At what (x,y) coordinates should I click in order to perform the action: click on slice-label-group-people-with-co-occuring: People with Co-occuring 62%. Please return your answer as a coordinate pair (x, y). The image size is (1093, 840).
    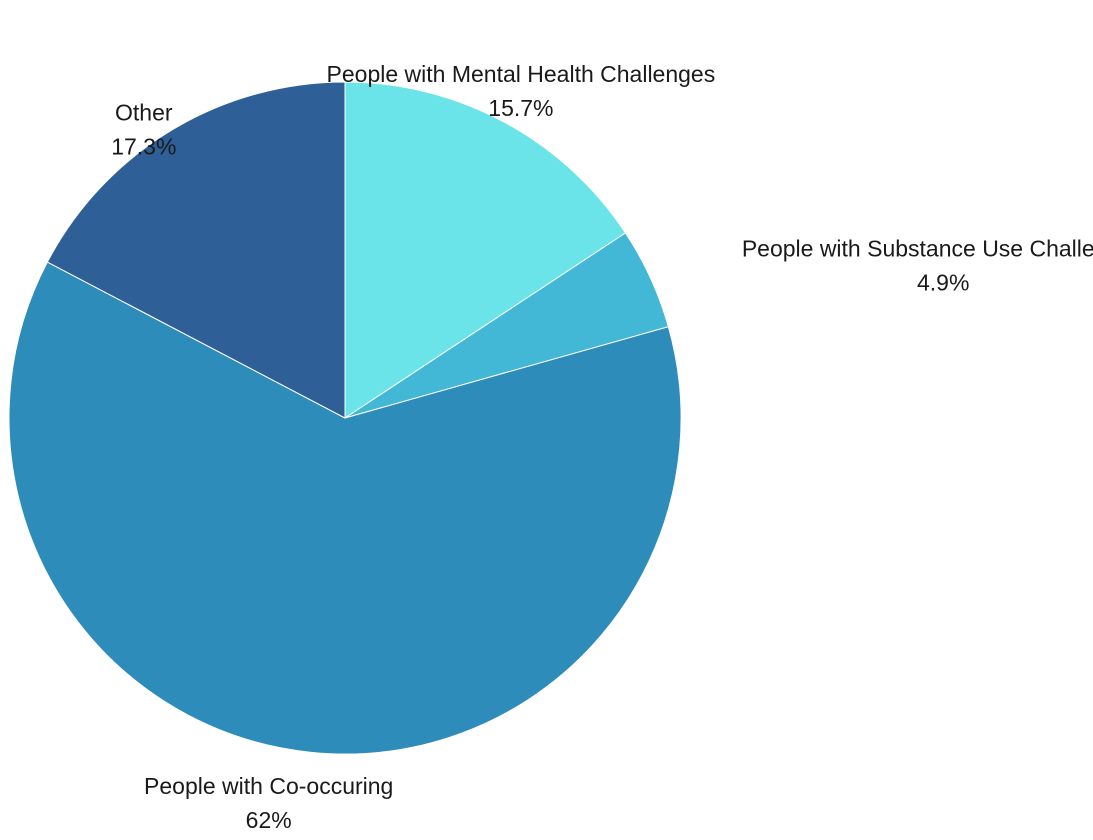
    Looking at the image, I should click on (268, 803).